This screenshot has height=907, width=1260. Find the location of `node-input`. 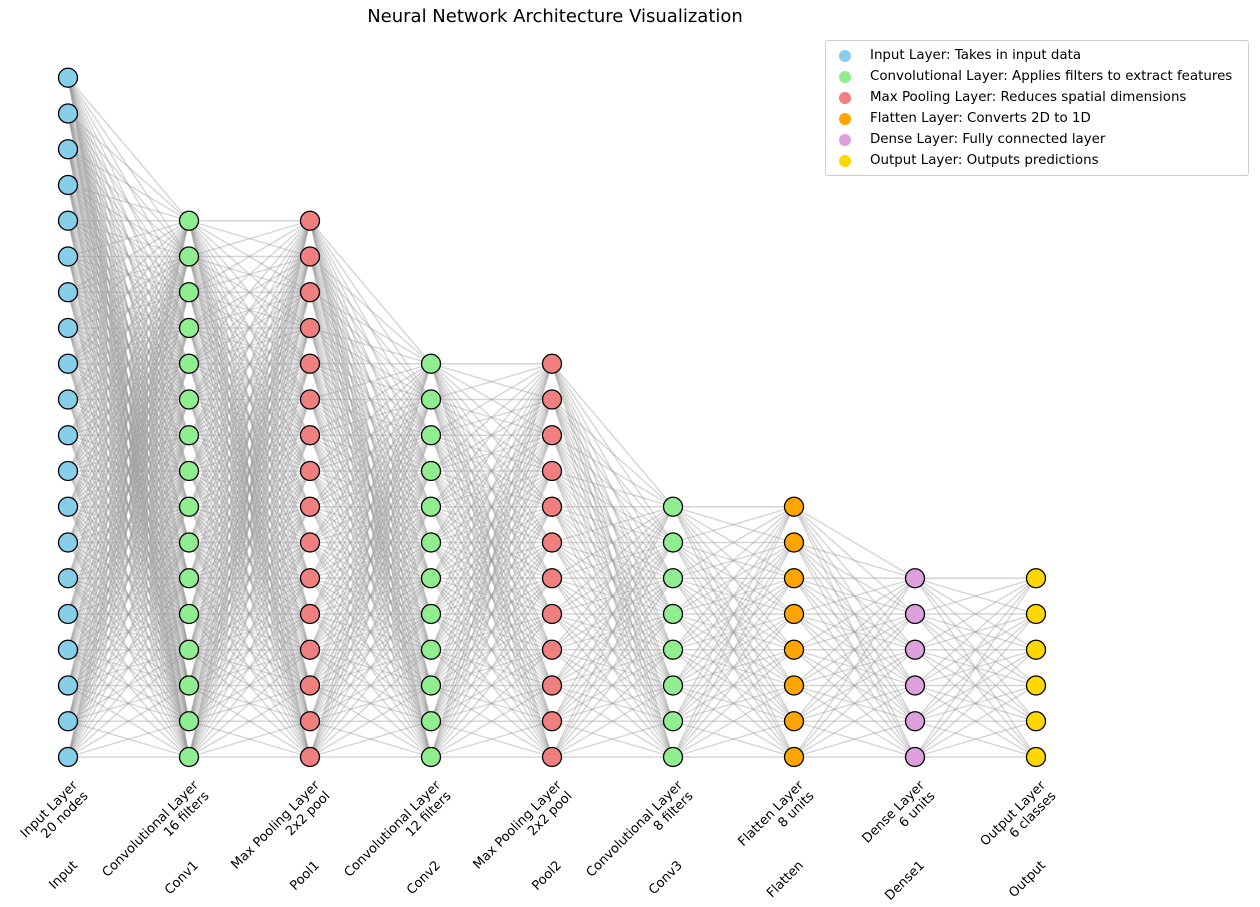

node-input is located at coordinates (68, 185).